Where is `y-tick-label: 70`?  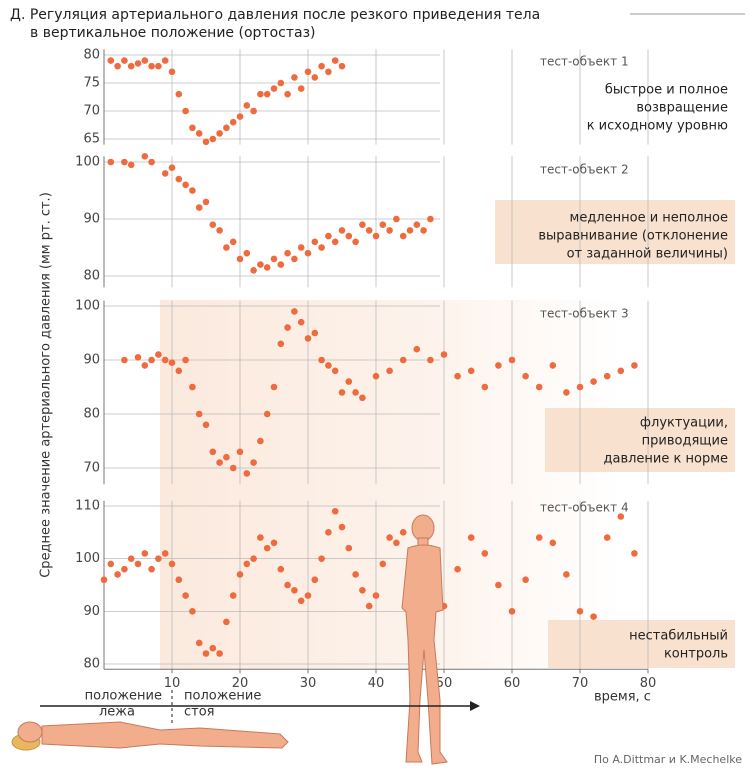 y-tick-label: 70 is located at coordinates (91, 111).